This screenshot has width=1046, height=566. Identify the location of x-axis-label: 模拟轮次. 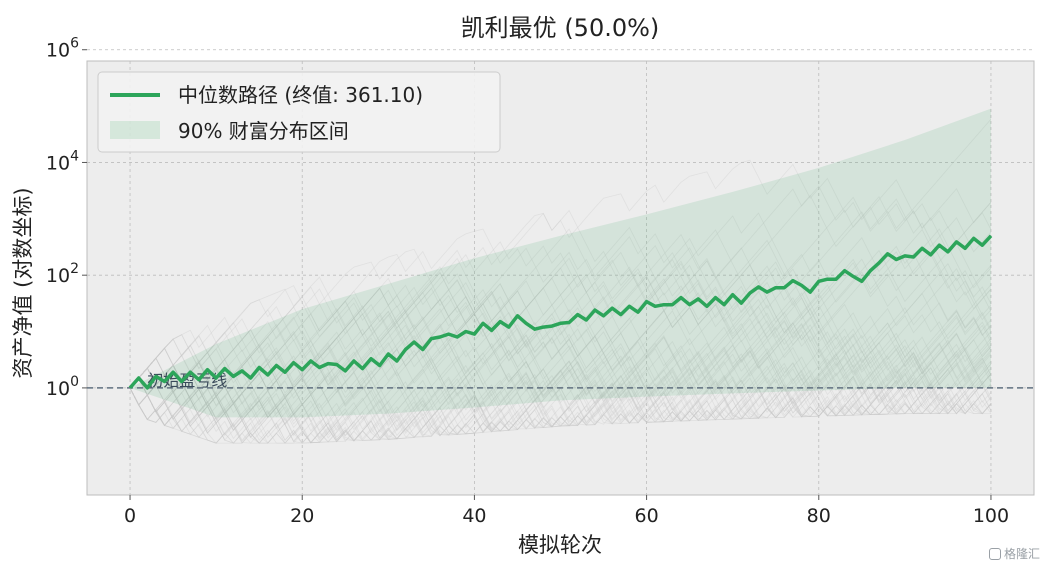
(560, 545).